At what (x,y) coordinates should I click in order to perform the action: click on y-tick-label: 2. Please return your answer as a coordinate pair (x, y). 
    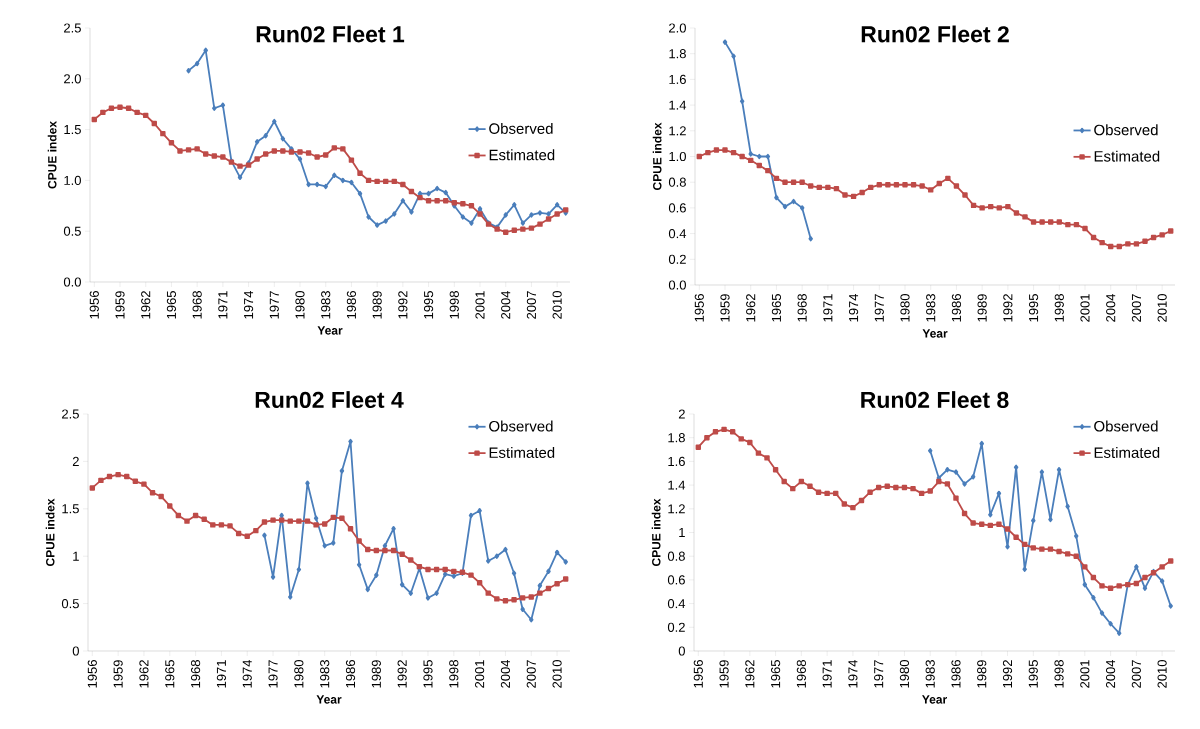
    Looking at the image, I should click on (75, 461).